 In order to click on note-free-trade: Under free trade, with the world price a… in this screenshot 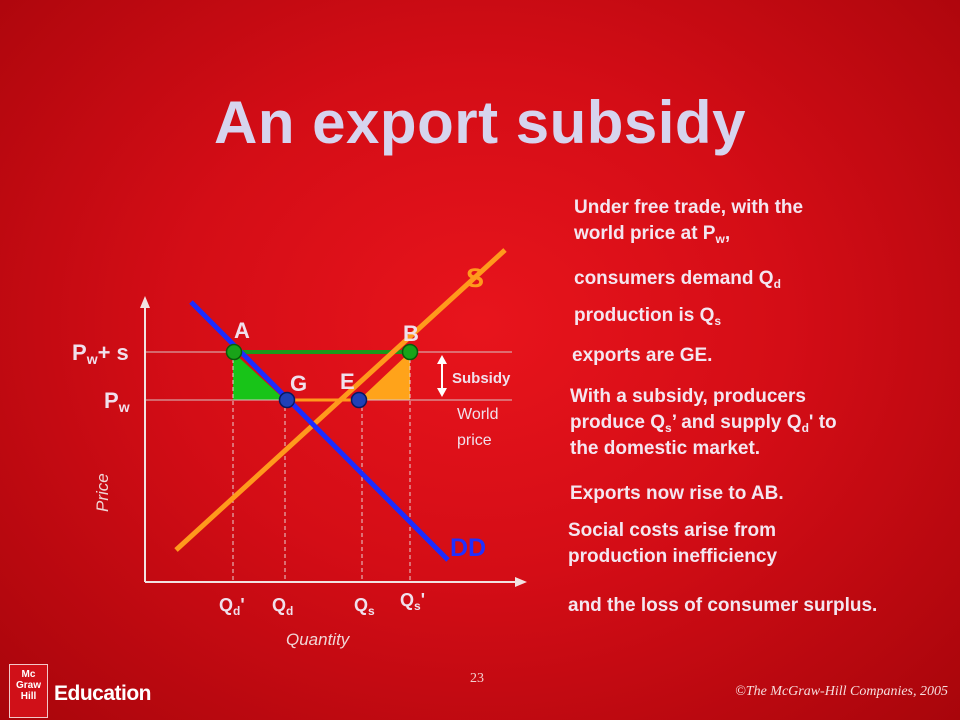, I will do `click(689, 221)`.